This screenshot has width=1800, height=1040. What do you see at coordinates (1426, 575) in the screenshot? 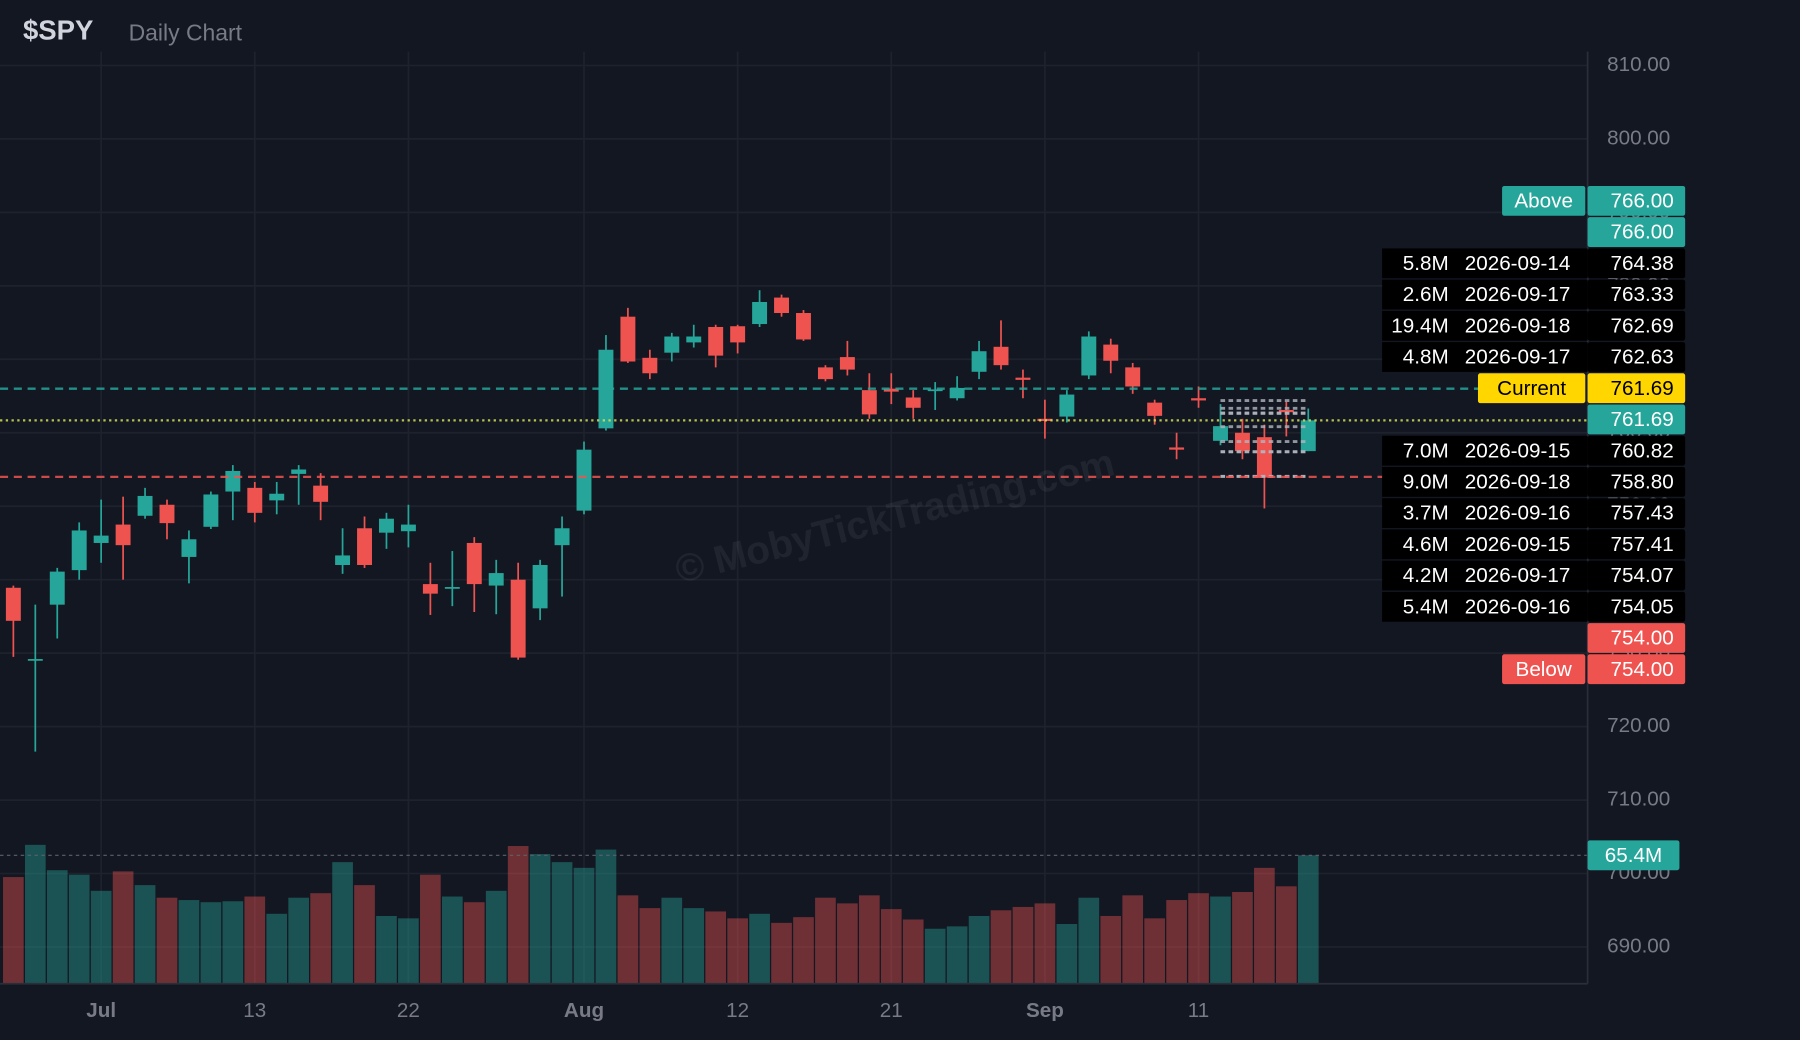
I see `order-size: 4.2M` at bounding box center [1426, 575].